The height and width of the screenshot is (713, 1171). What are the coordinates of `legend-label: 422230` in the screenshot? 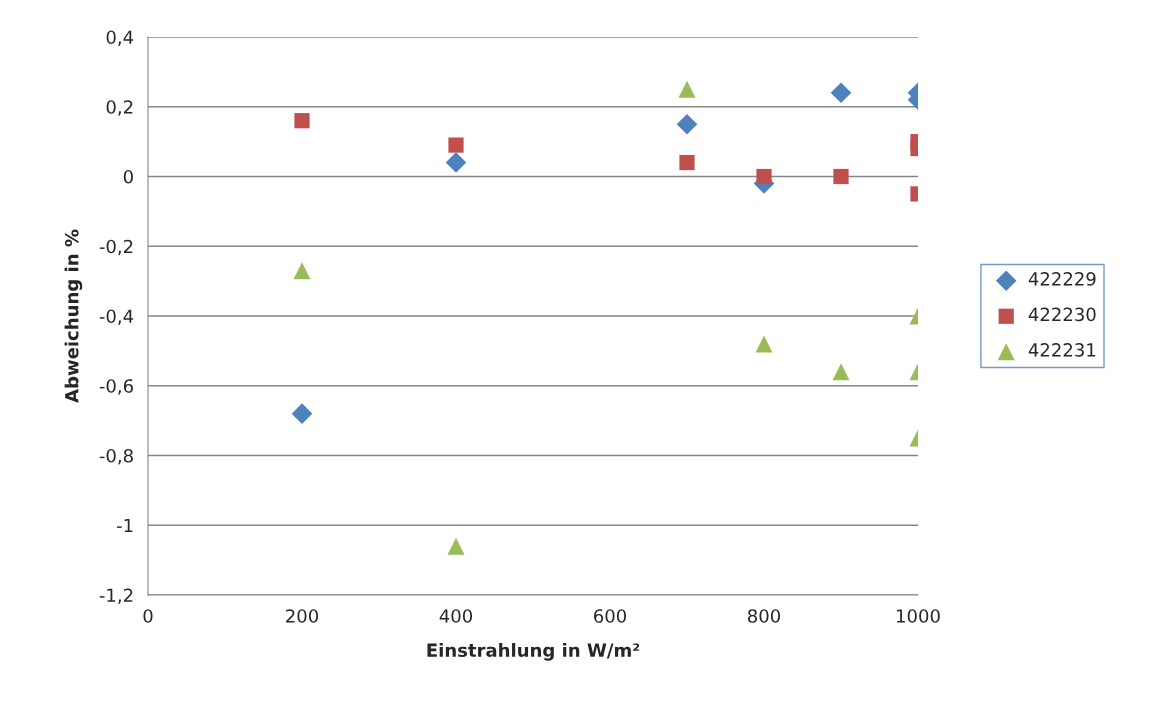 It's located at (1062, 314).